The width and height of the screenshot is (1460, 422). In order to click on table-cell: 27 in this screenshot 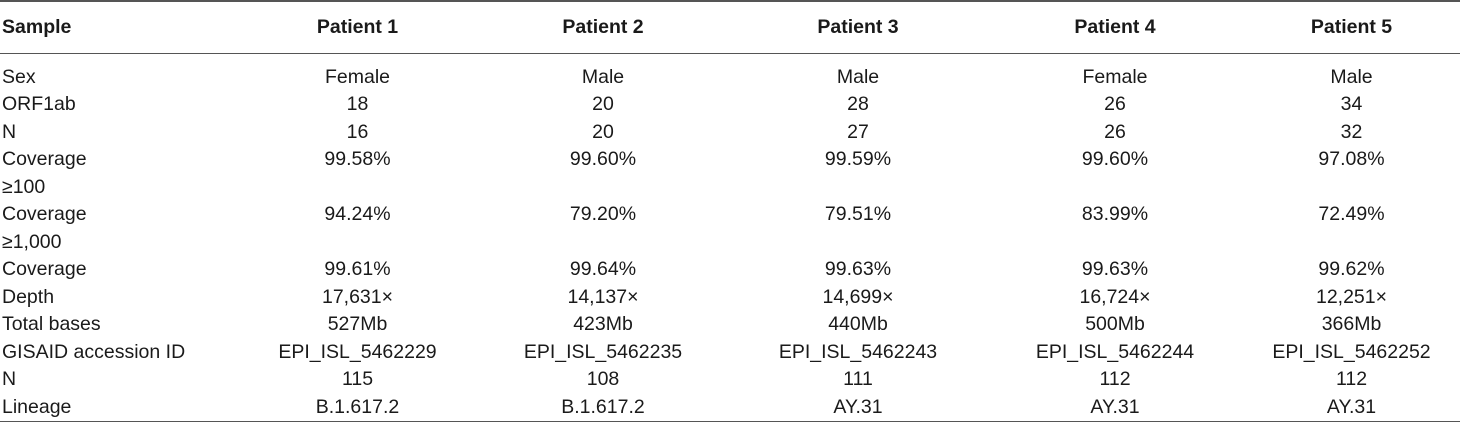, I will do `click(858, 131)`.